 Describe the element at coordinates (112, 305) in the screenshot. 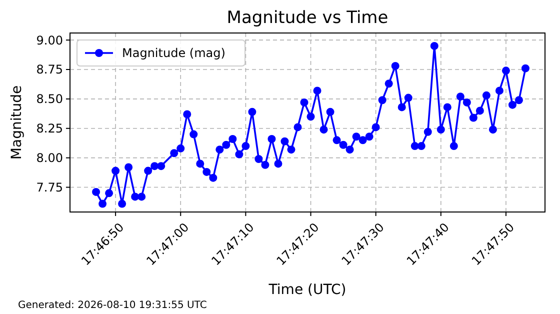

I see `text: Generated: 2026-08-10 19:31:55 UTC` at that location.